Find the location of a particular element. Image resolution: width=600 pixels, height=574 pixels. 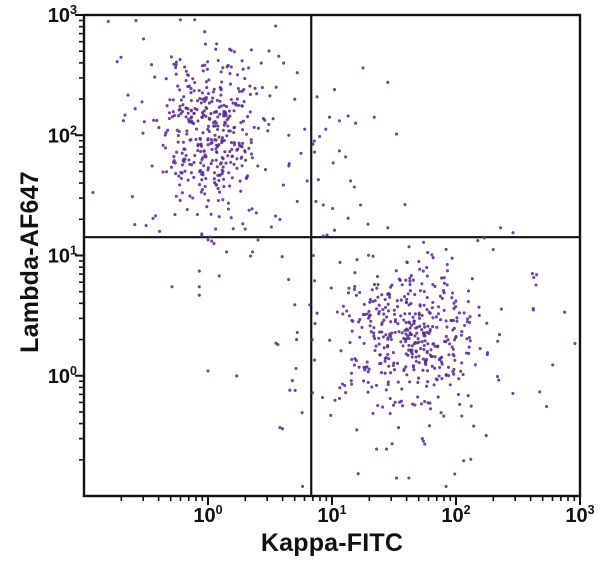

y-axis-tick-labels: 10⁰ 10¹ 10² 10³ is located at coordinates (62, 195).